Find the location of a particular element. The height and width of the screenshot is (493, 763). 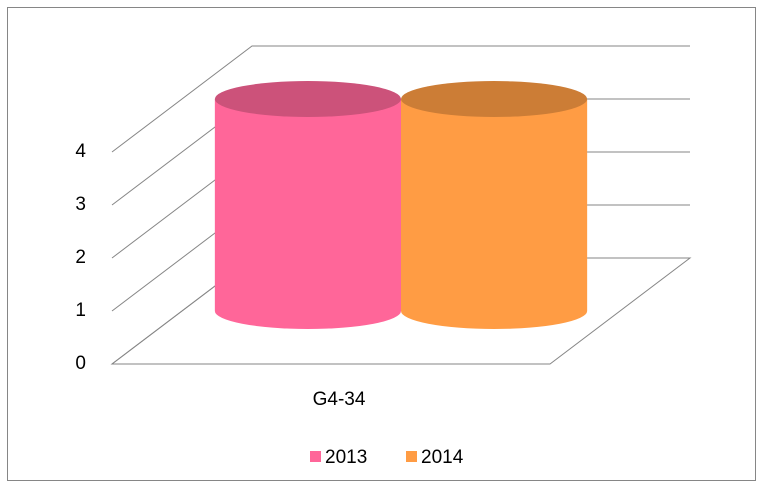

y-tick-label: 2 is located at coordinates (80, 257).